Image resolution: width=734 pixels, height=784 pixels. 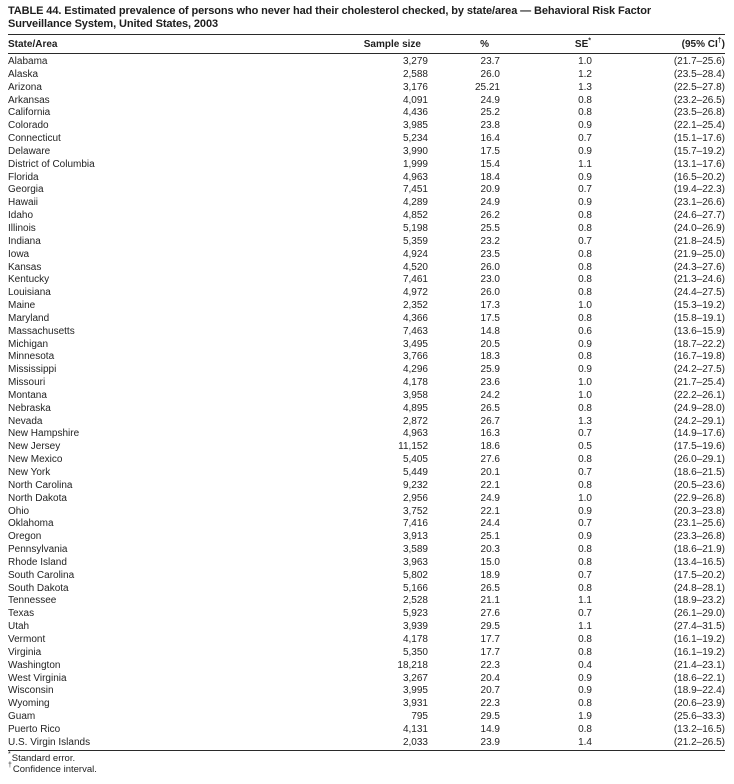 What do you see at coordinates (490, 562) in the screenshot?
I see `percent-cell: 15.0` at bounding box center [490, 562].